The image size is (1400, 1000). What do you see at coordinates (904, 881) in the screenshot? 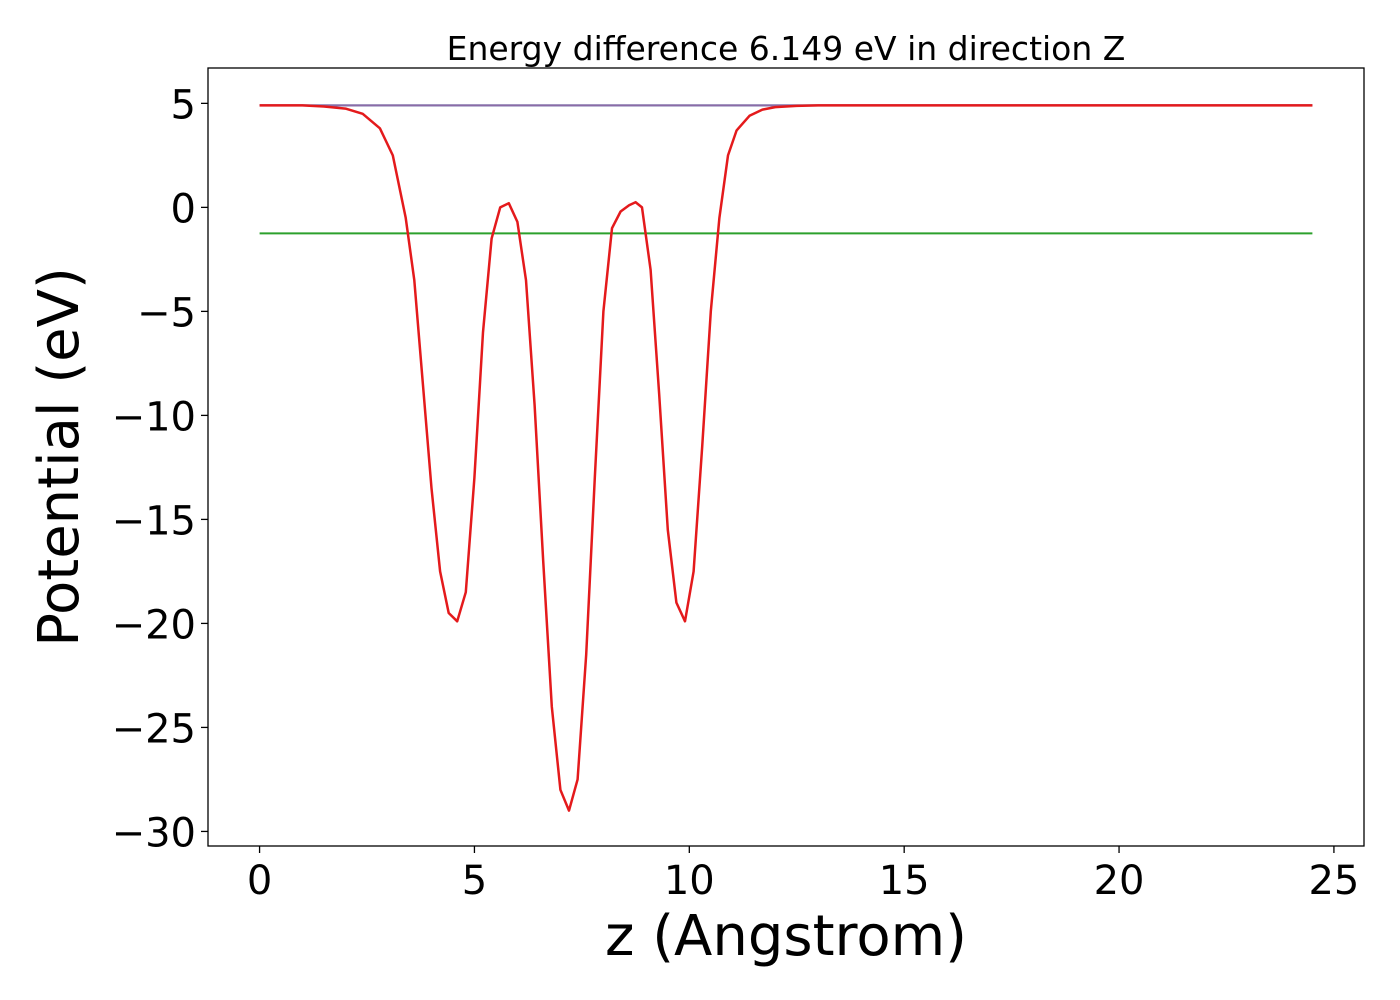
I see `x-tick-label: 15` at bounding box center [904, 881].